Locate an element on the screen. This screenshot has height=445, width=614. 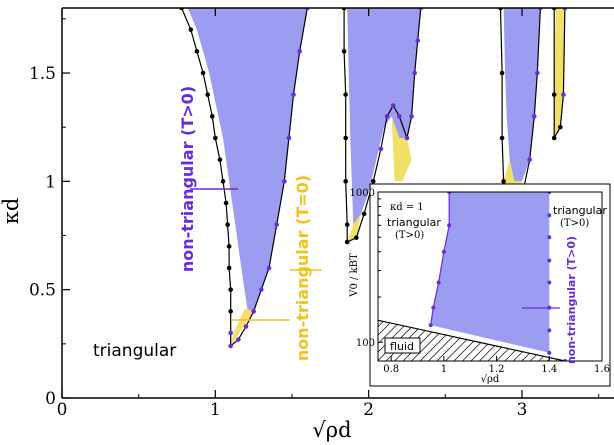
inset-fluid-boundary is located at coordinates (472, 340).